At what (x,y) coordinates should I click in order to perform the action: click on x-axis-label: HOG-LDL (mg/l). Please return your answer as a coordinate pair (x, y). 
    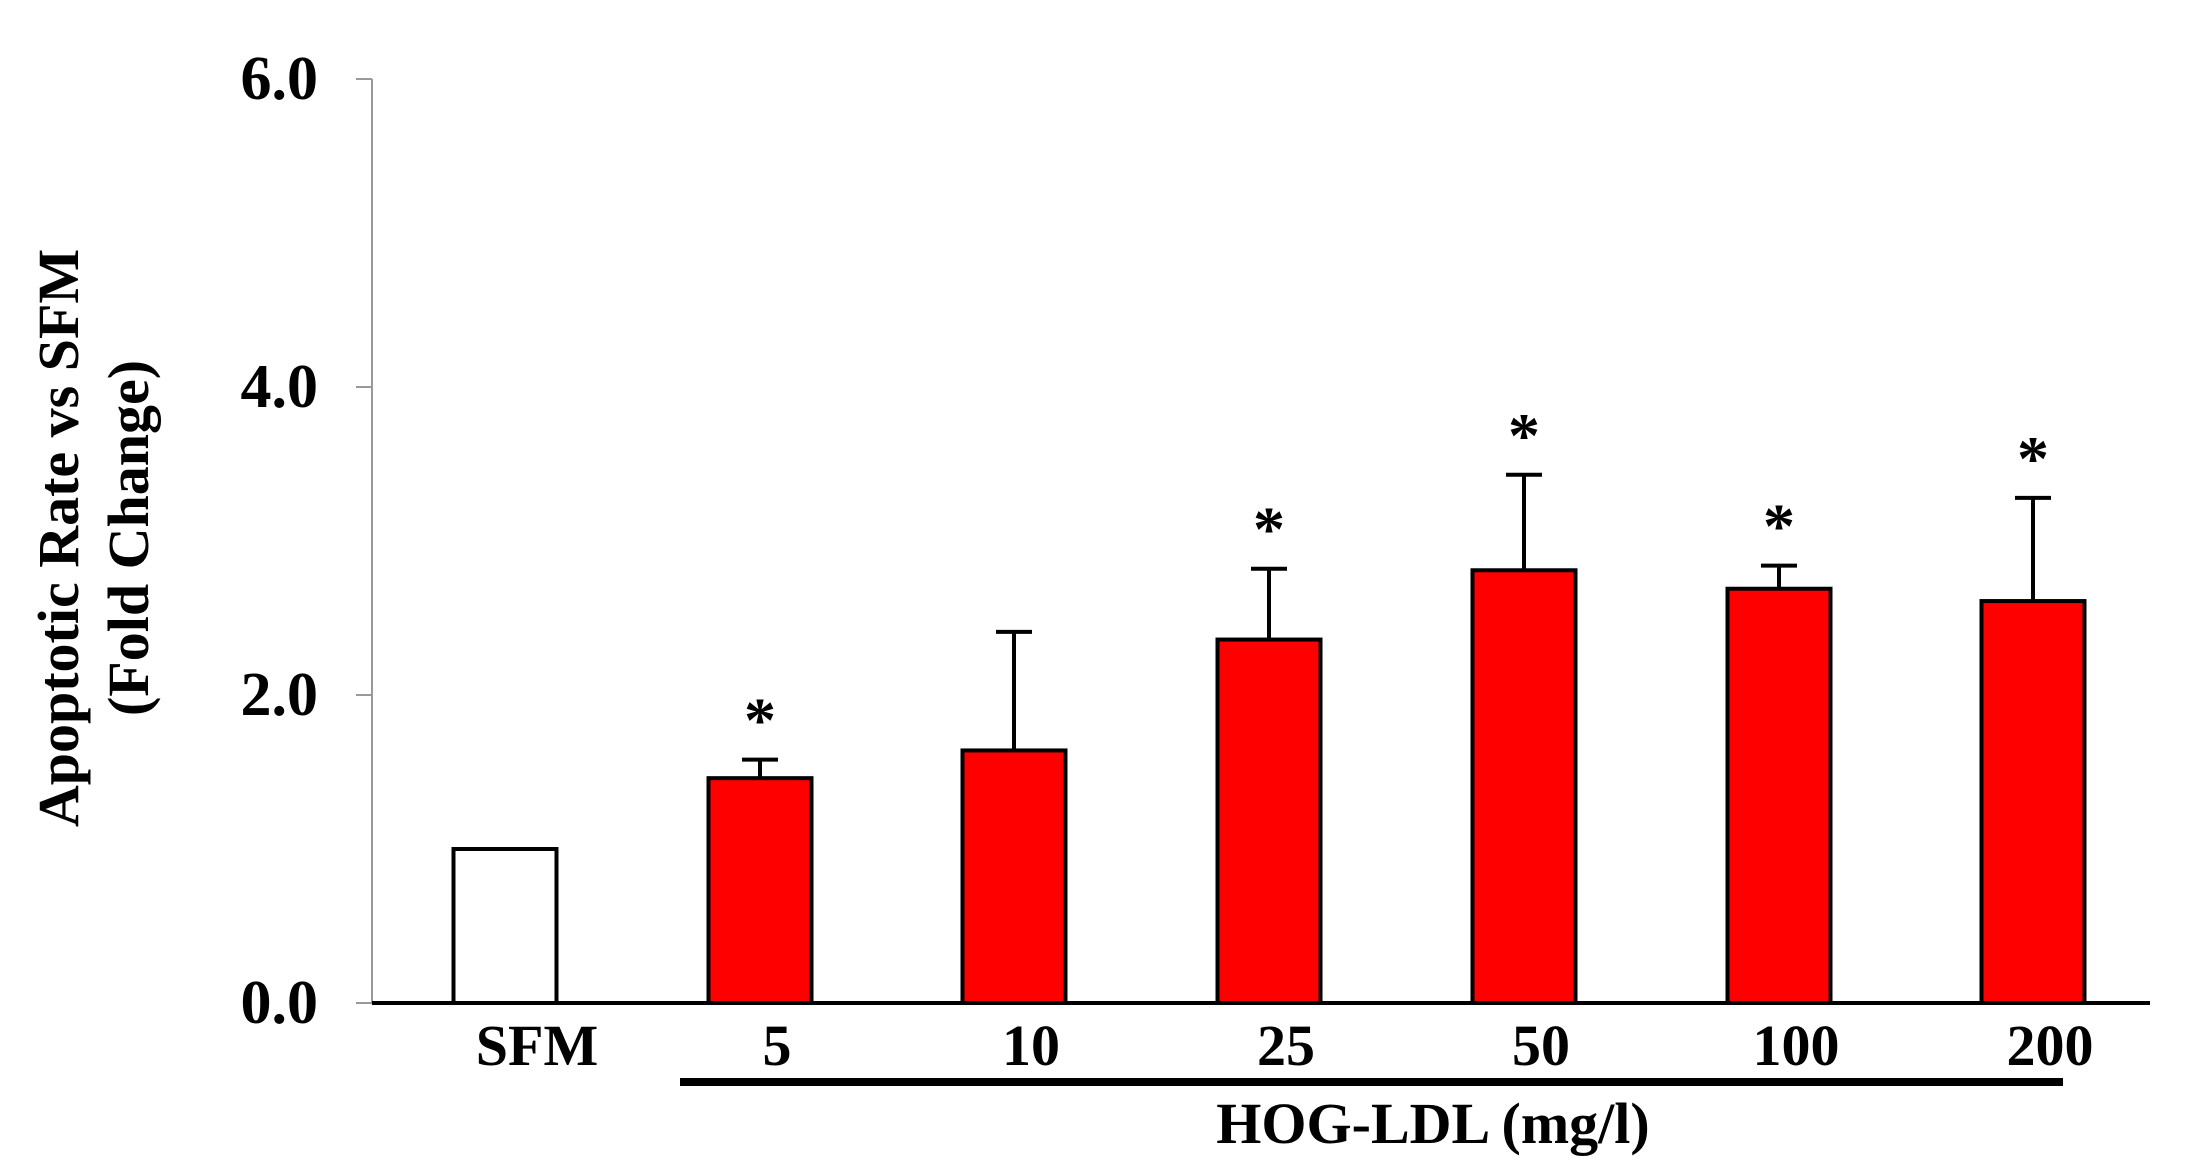
    Looking at the image, I should click on (1432, 1123).